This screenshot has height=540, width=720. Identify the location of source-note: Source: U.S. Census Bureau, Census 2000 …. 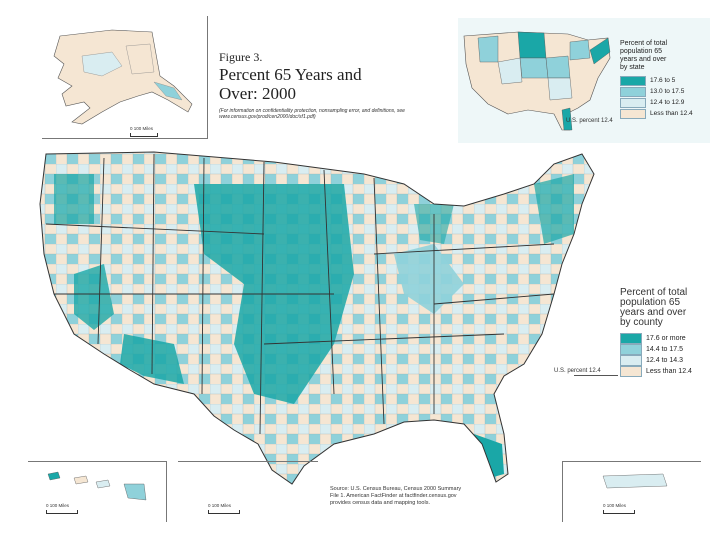
(409, 496).